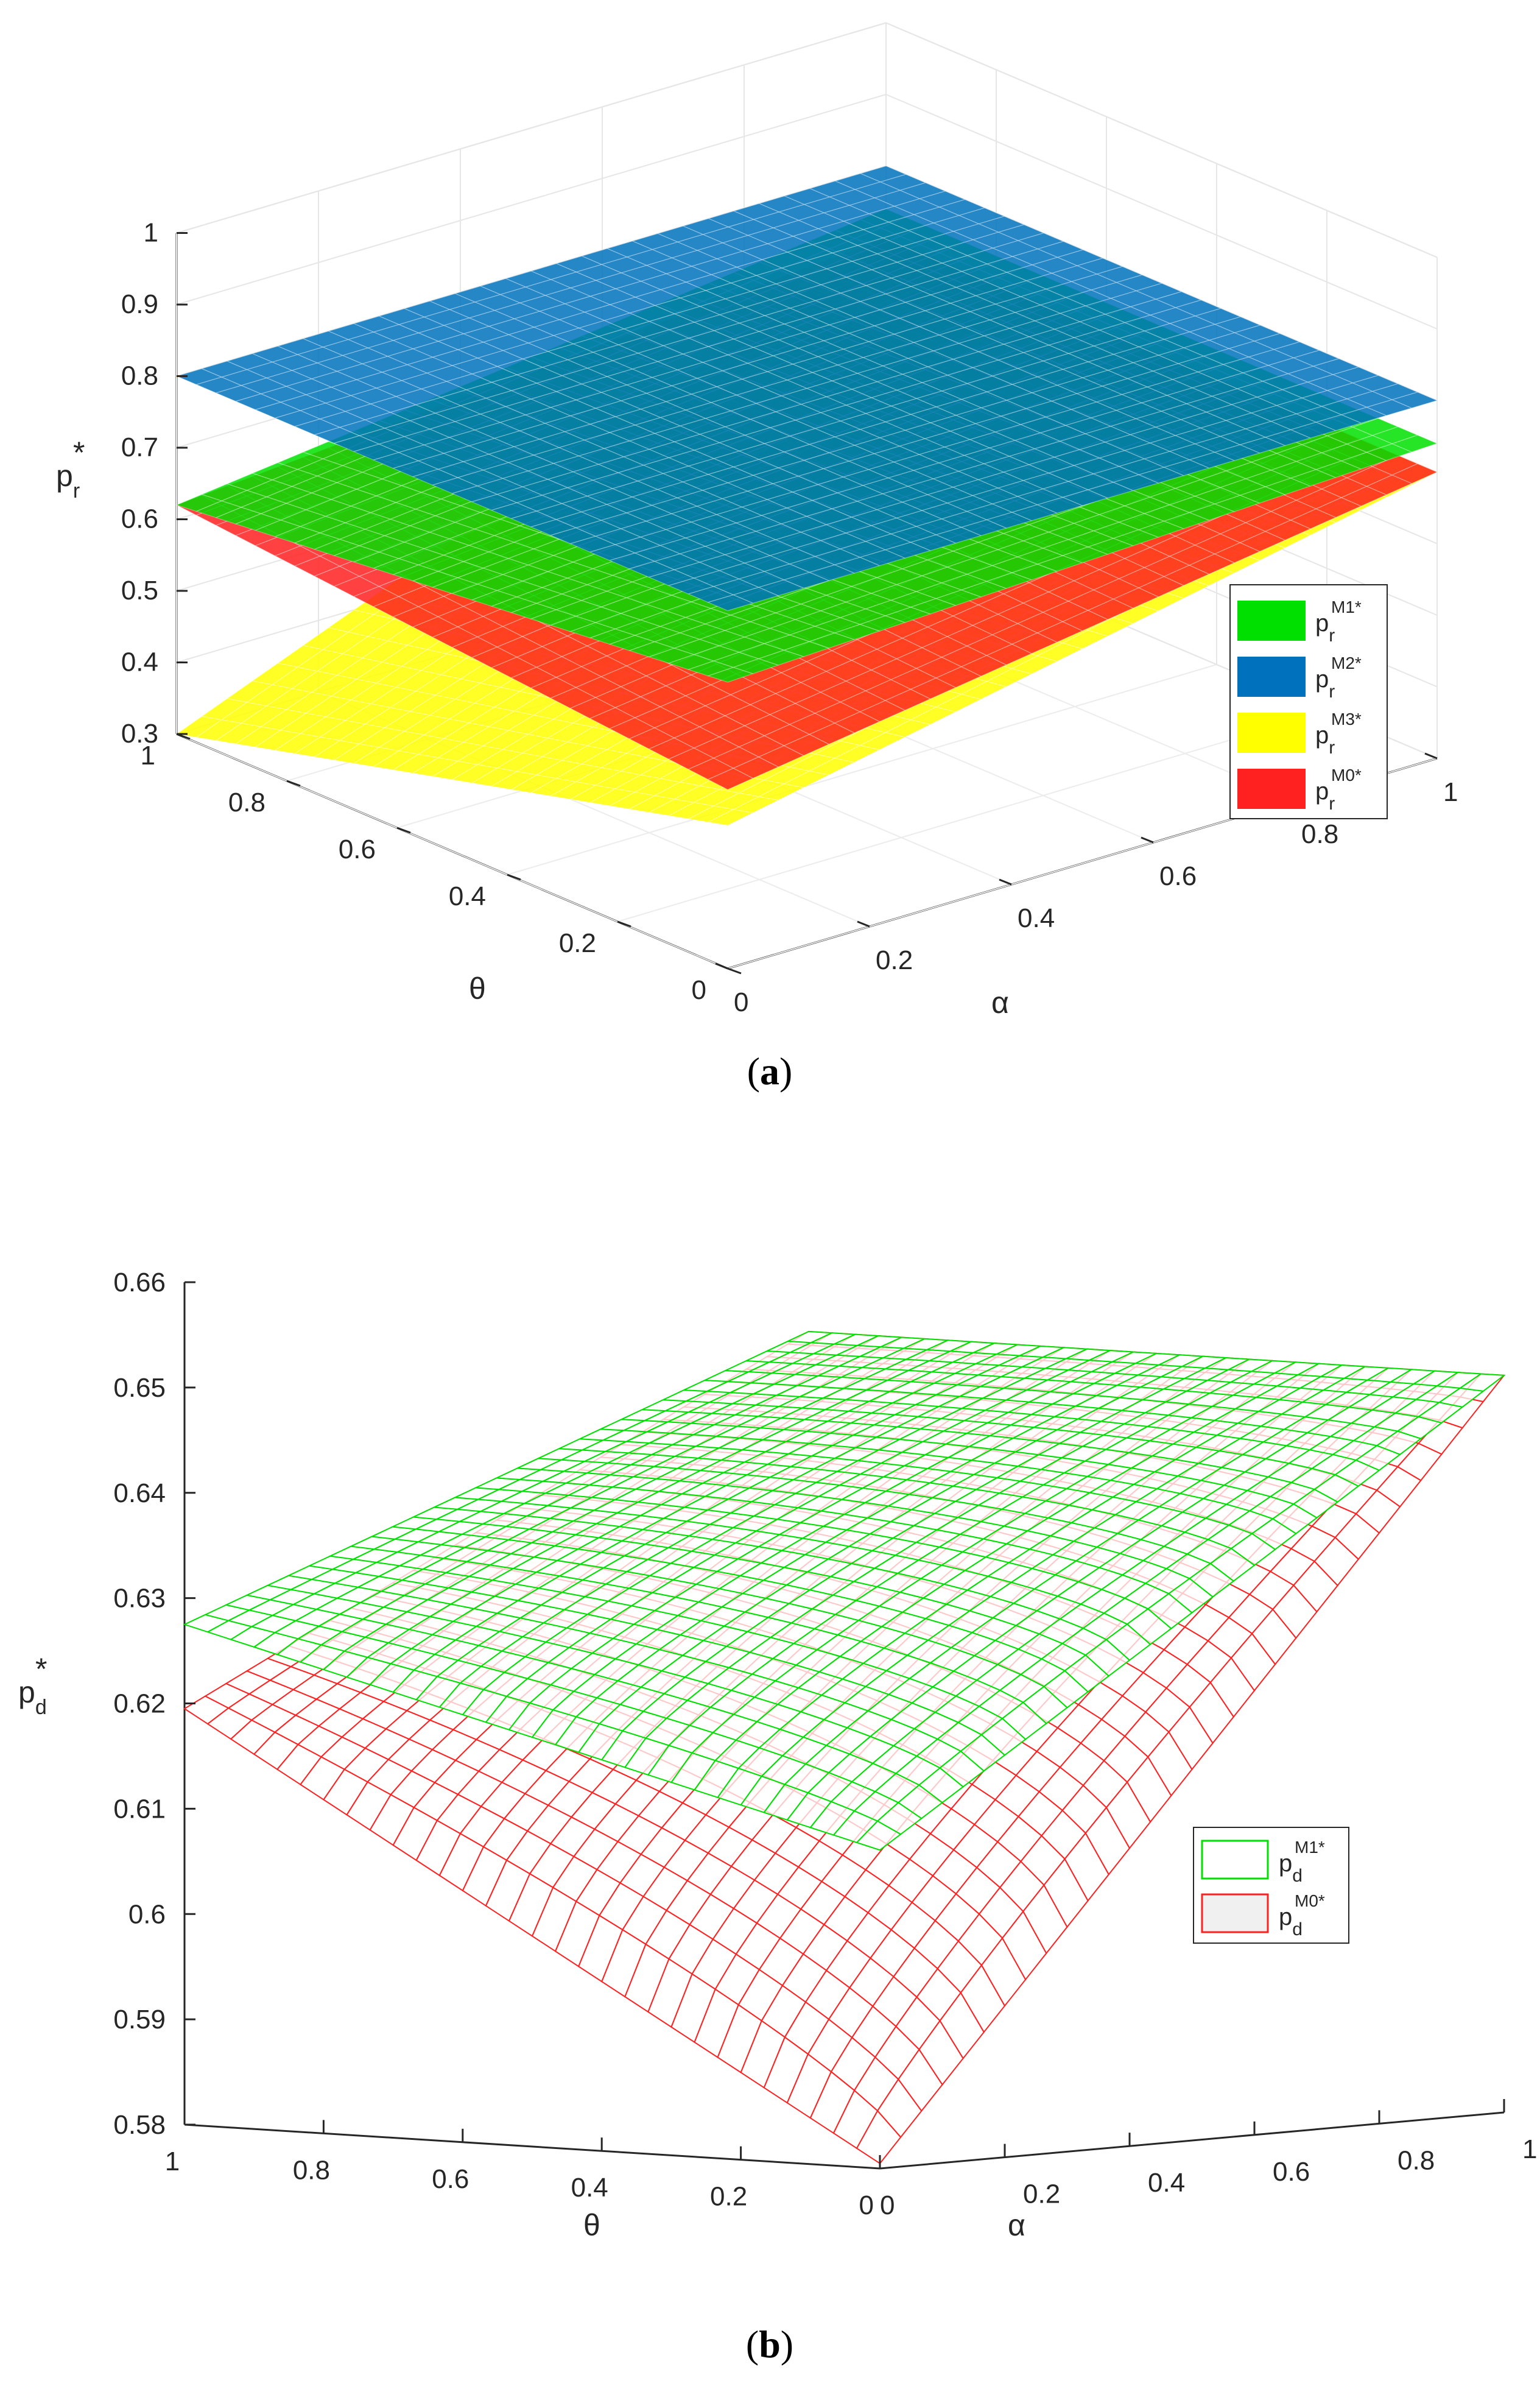 This screenshot has height=2403, width=1540. What do you see at coordinates (1000, 1003) in the screenshot?
I see `panel-a-xlabel: α` at bounding box center [1000, 1003].